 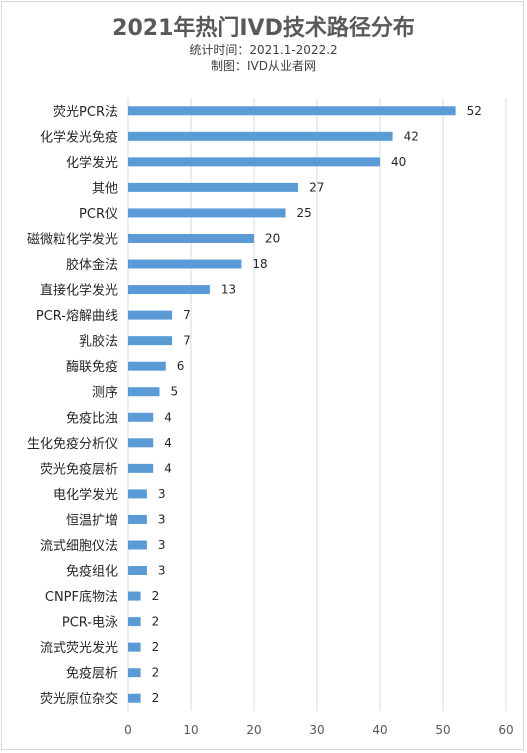 I want to click on value-label: 42, so click(x=411, y=136).